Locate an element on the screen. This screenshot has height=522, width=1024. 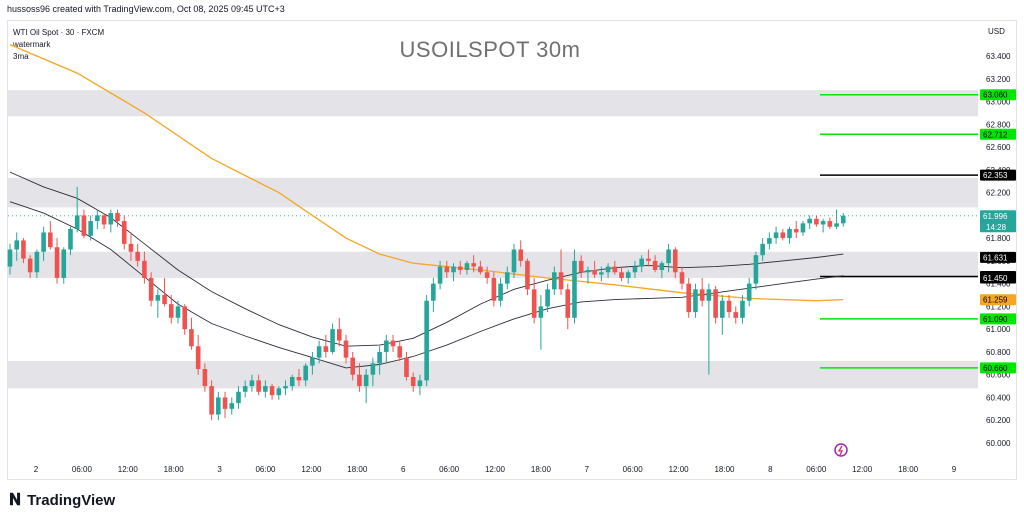
currency-label: USD is located at coordinates (996, 31).